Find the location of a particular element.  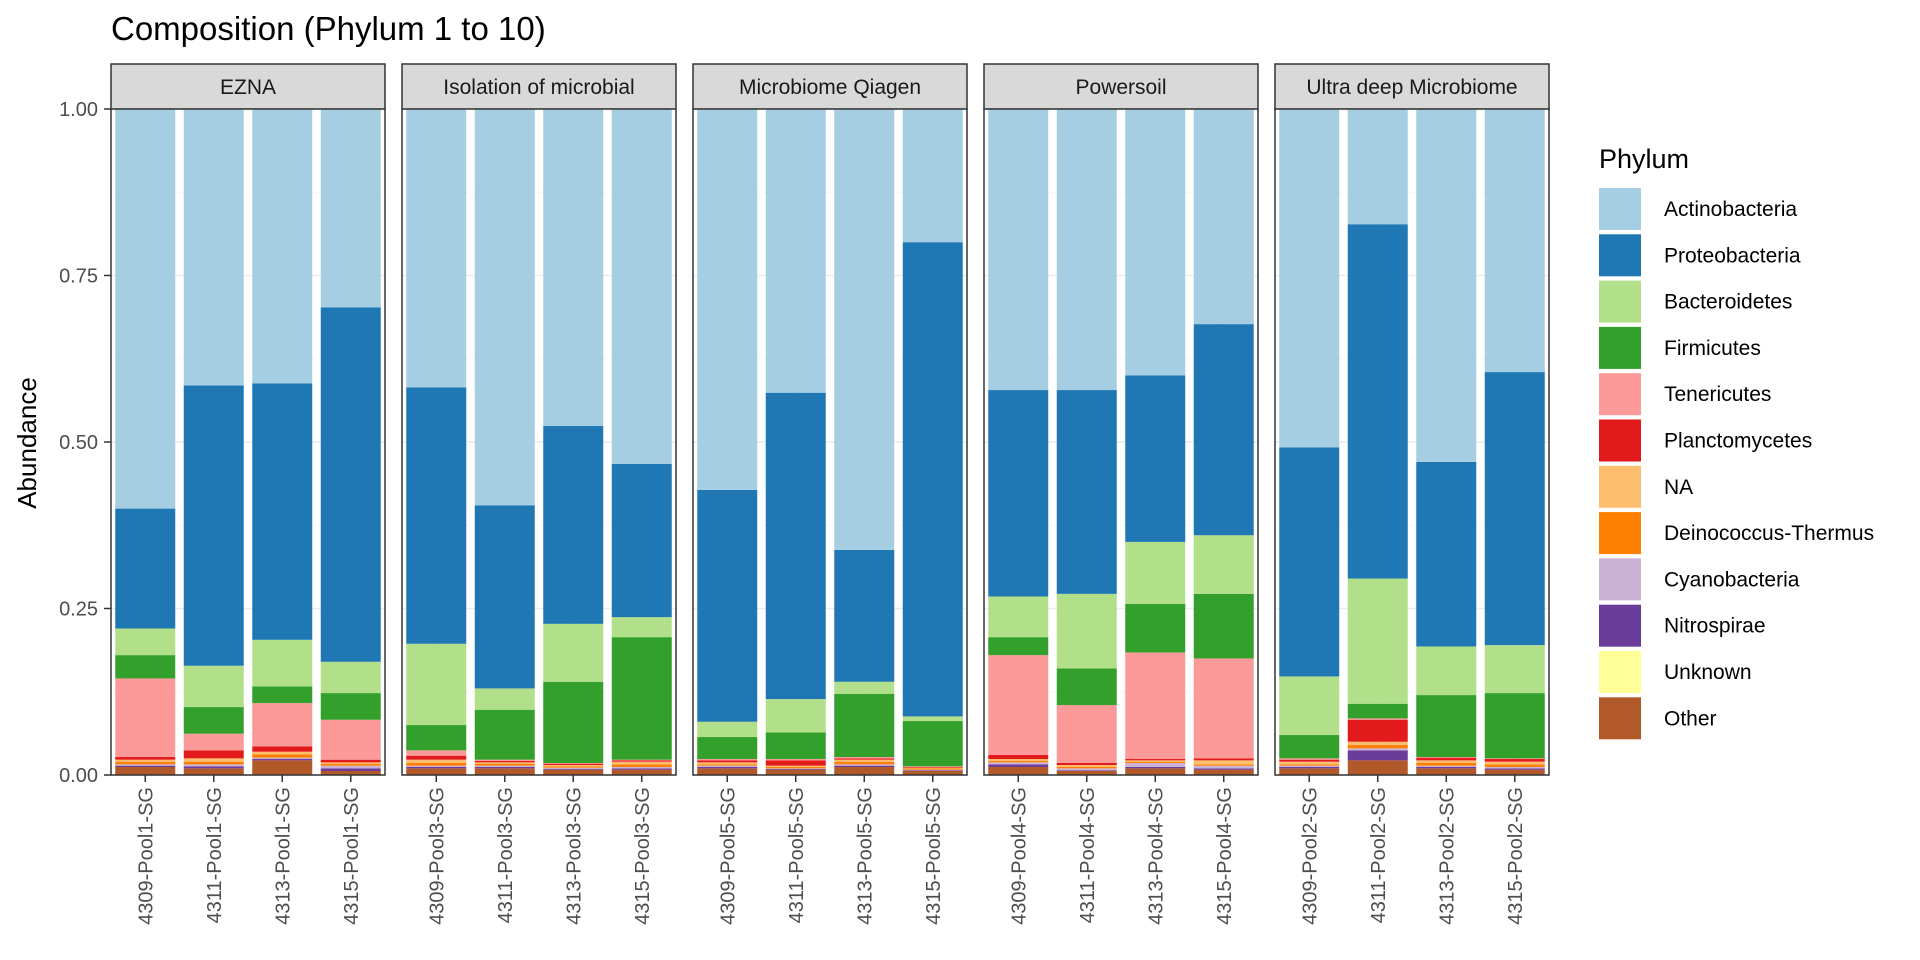

x-tick-label: 4313-Pool3-SG is located at coordinates (574, 856).